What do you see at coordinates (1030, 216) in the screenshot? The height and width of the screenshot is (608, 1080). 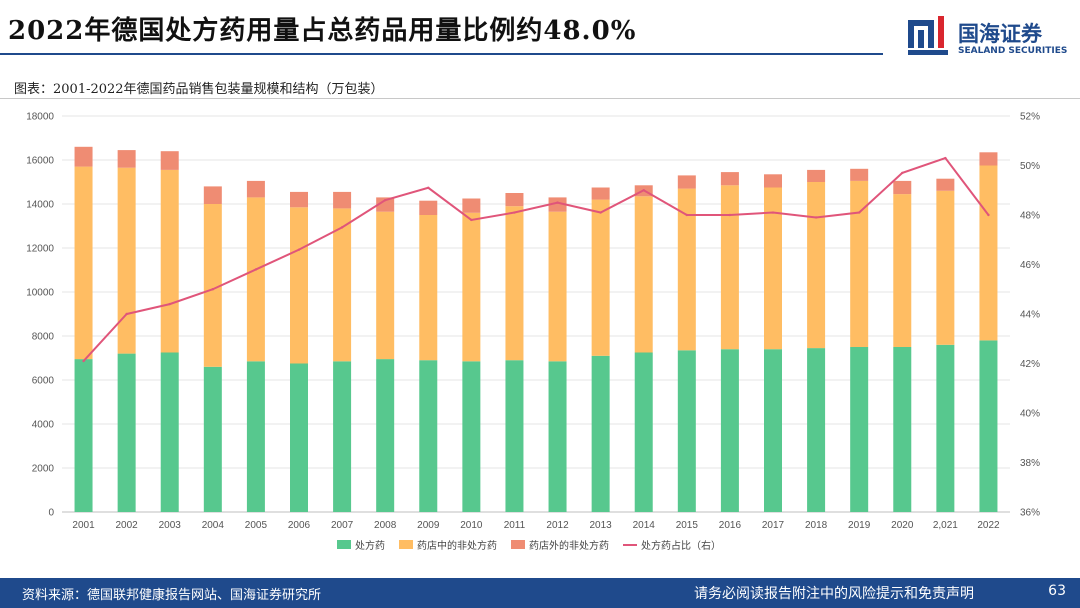 I see `right-axis-tick-label: 48%` at bounding box center [1030, 216].